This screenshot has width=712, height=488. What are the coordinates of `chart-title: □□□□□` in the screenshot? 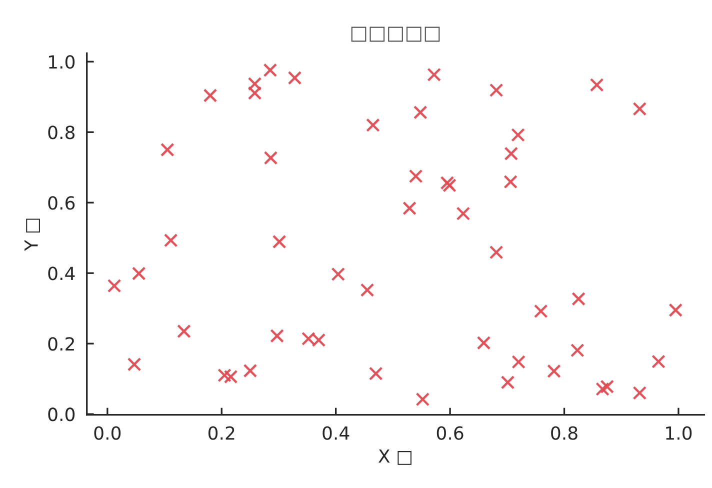 It's located at (395, 34).